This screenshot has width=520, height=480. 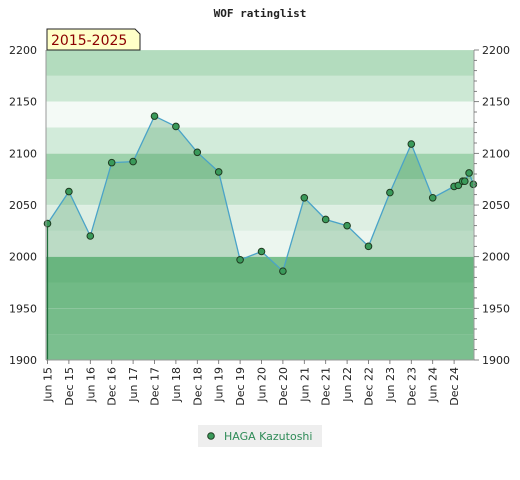 I want to click on x-tick-label-14: Jun 22, so click(x=347, y=385).